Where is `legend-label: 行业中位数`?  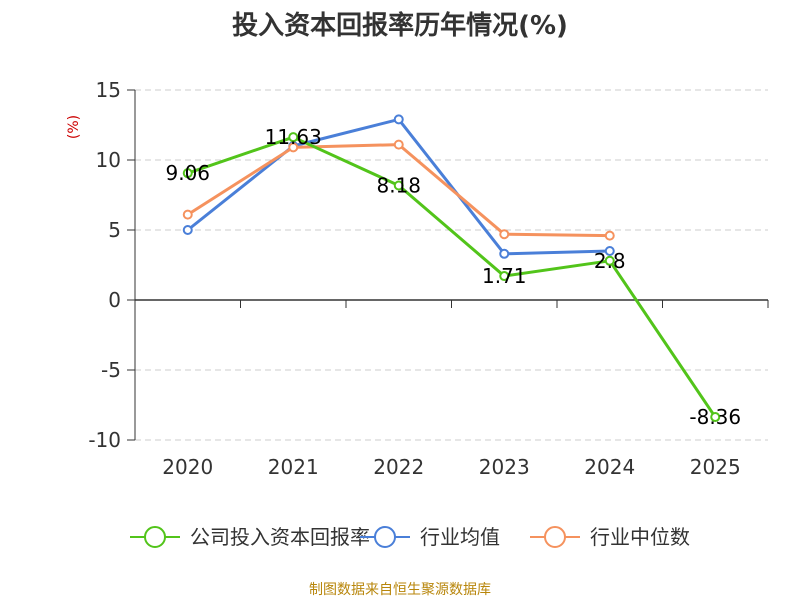
legend-label: 行业中位数 is located at coordinates (640, 537).